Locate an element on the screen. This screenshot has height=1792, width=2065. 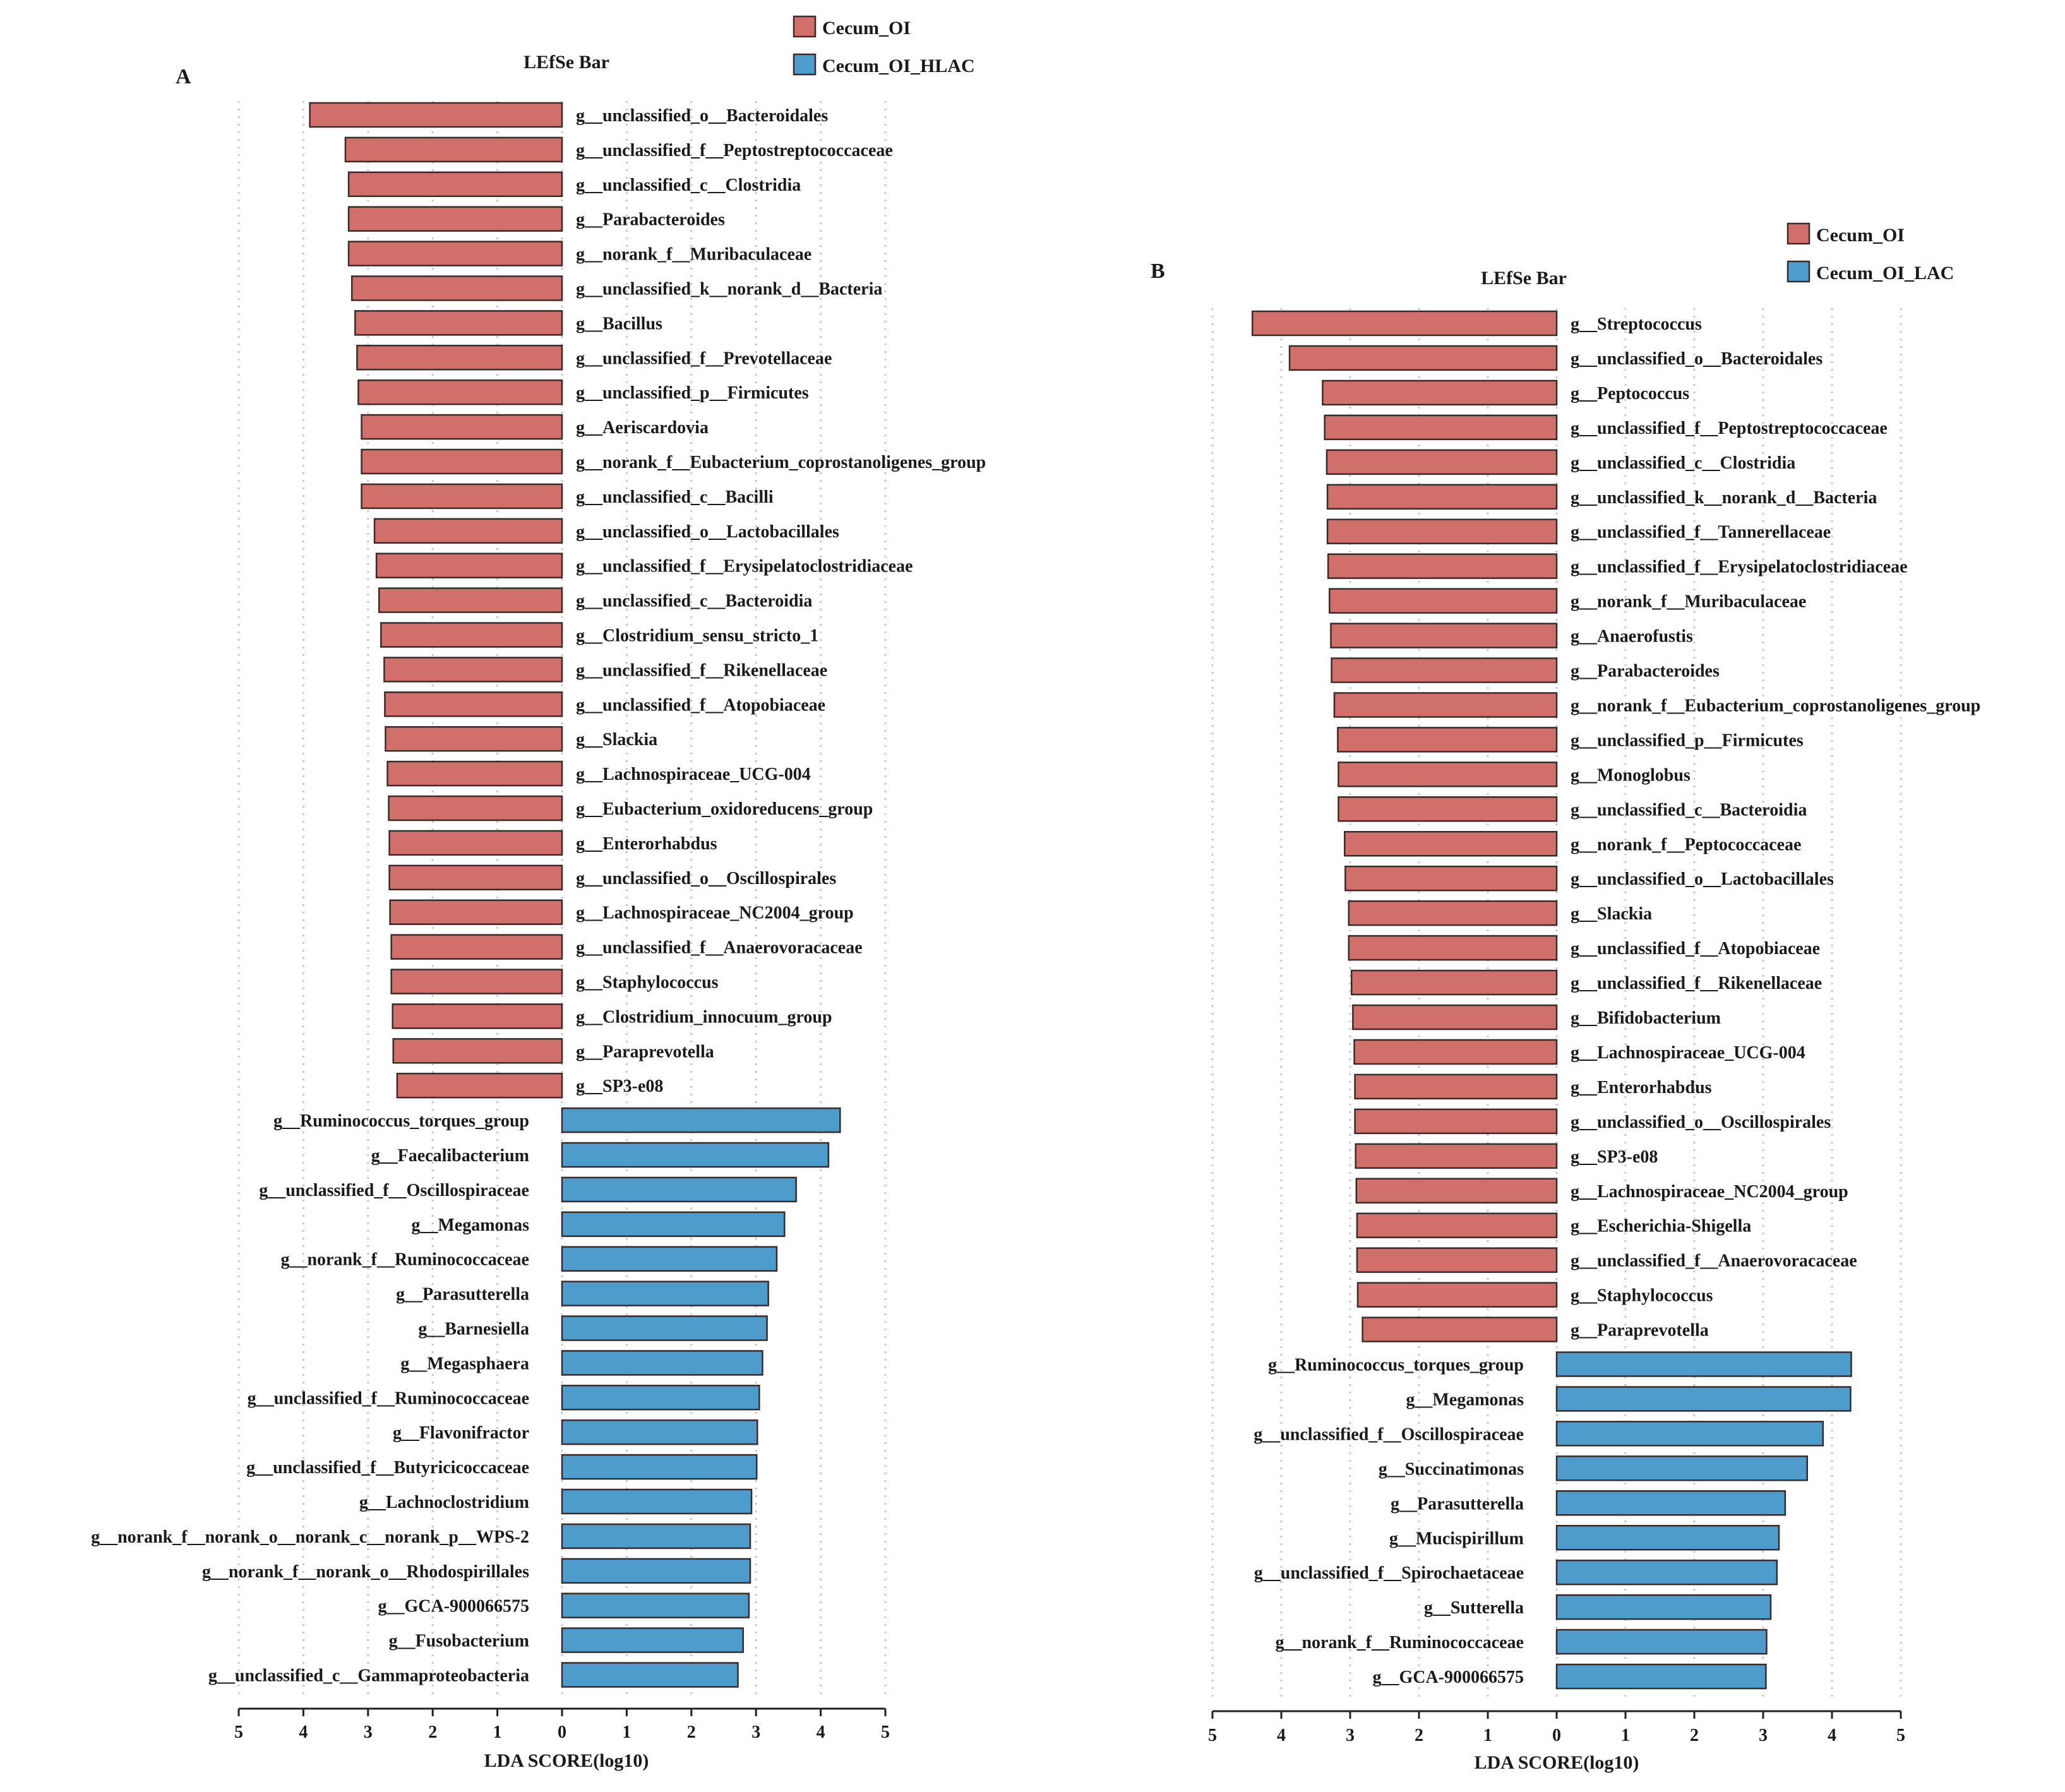
bar-g__Parasutterella is located at coordinates (1671, 1503).